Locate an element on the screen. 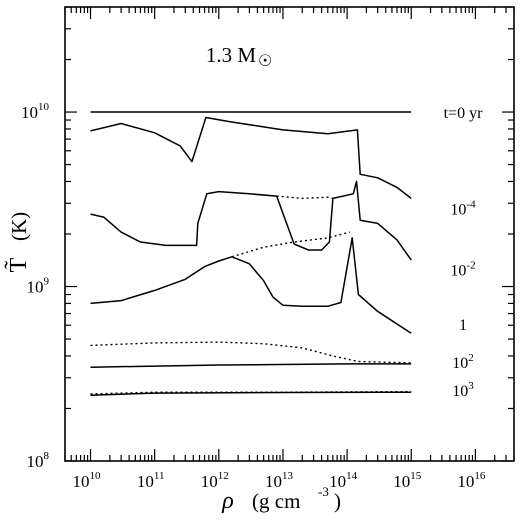  curve-label-exponent: -4 is located at coordinates (471, 205).